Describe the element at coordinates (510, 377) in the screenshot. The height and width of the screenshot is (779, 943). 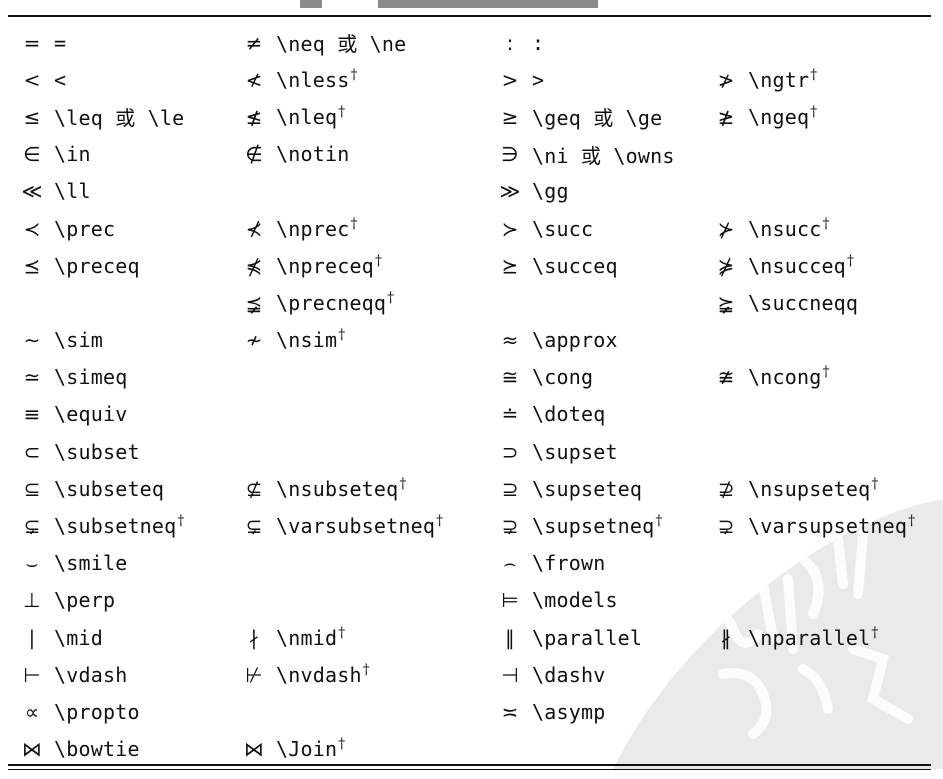
I see `symbol-glyph: ≅` at that location.